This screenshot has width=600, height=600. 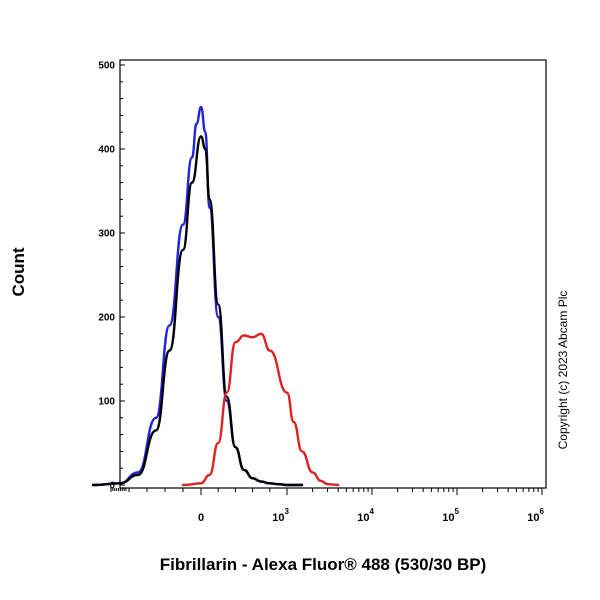 I want to click on x-tick-label: 10⁶, so click(x=535, y=515).